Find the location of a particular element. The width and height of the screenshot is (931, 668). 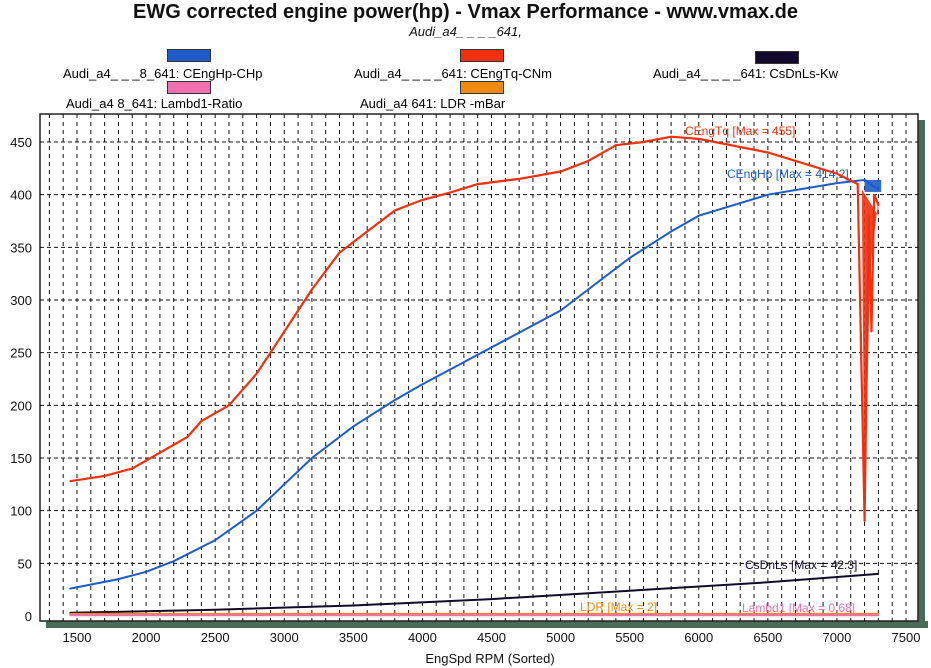

legend-swatch-hp is located at coordinates (189, 55).